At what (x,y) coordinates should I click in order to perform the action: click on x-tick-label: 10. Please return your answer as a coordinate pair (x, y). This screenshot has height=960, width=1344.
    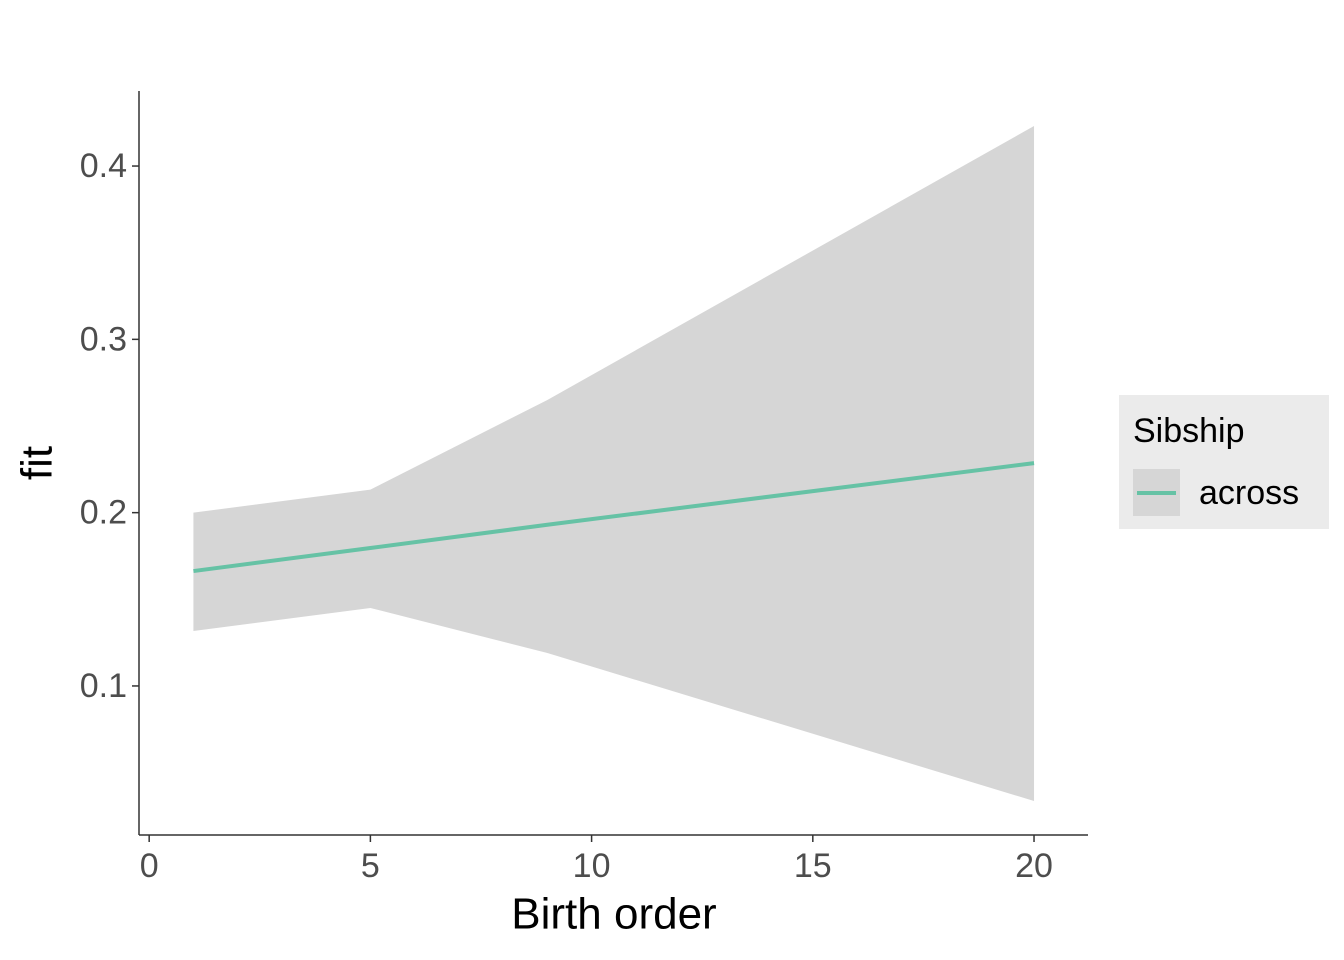
    Looking at the image, I should click on (592, 866).